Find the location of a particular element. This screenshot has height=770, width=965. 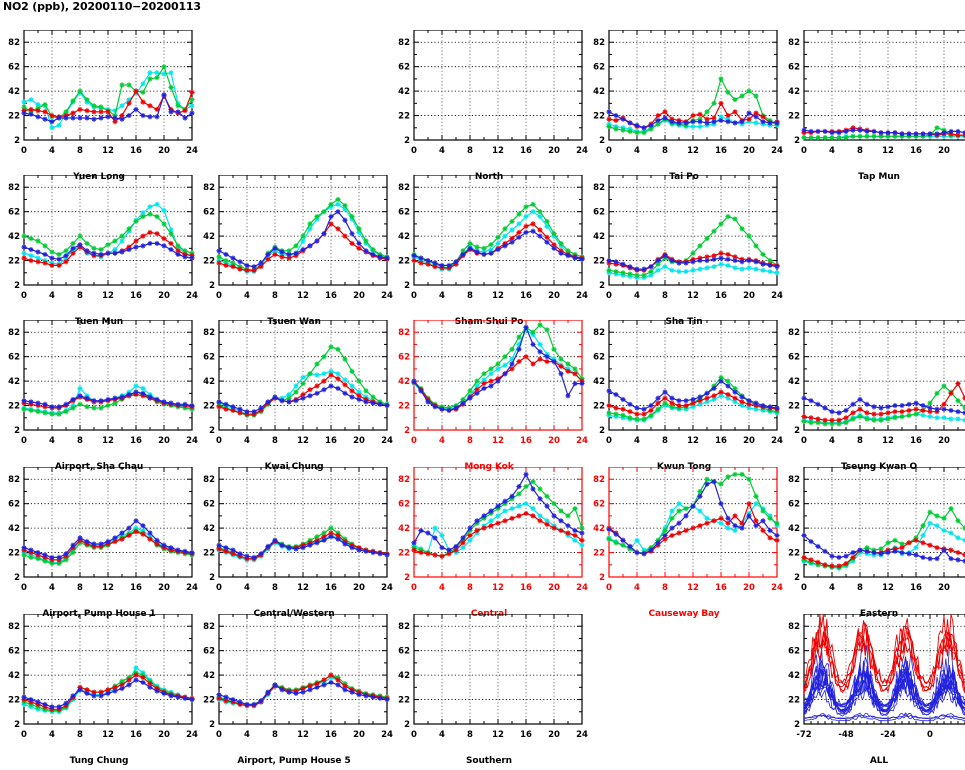

panel-central-western: 2 22 42 62 82 0 4 8 12 16 20 24 Central/Western is located at coordinates (294, 545).